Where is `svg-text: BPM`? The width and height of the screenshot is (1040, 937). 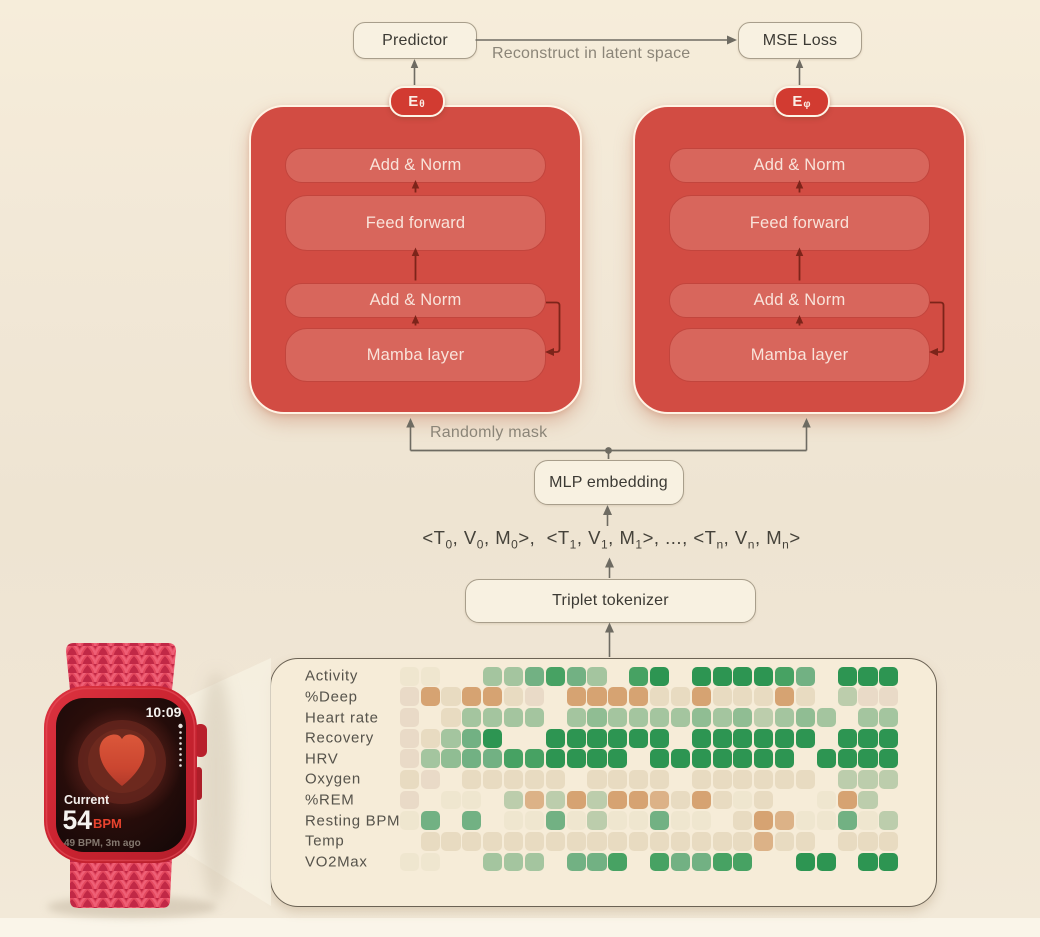 svg-text: BPM is located at coordinates (107, 823).